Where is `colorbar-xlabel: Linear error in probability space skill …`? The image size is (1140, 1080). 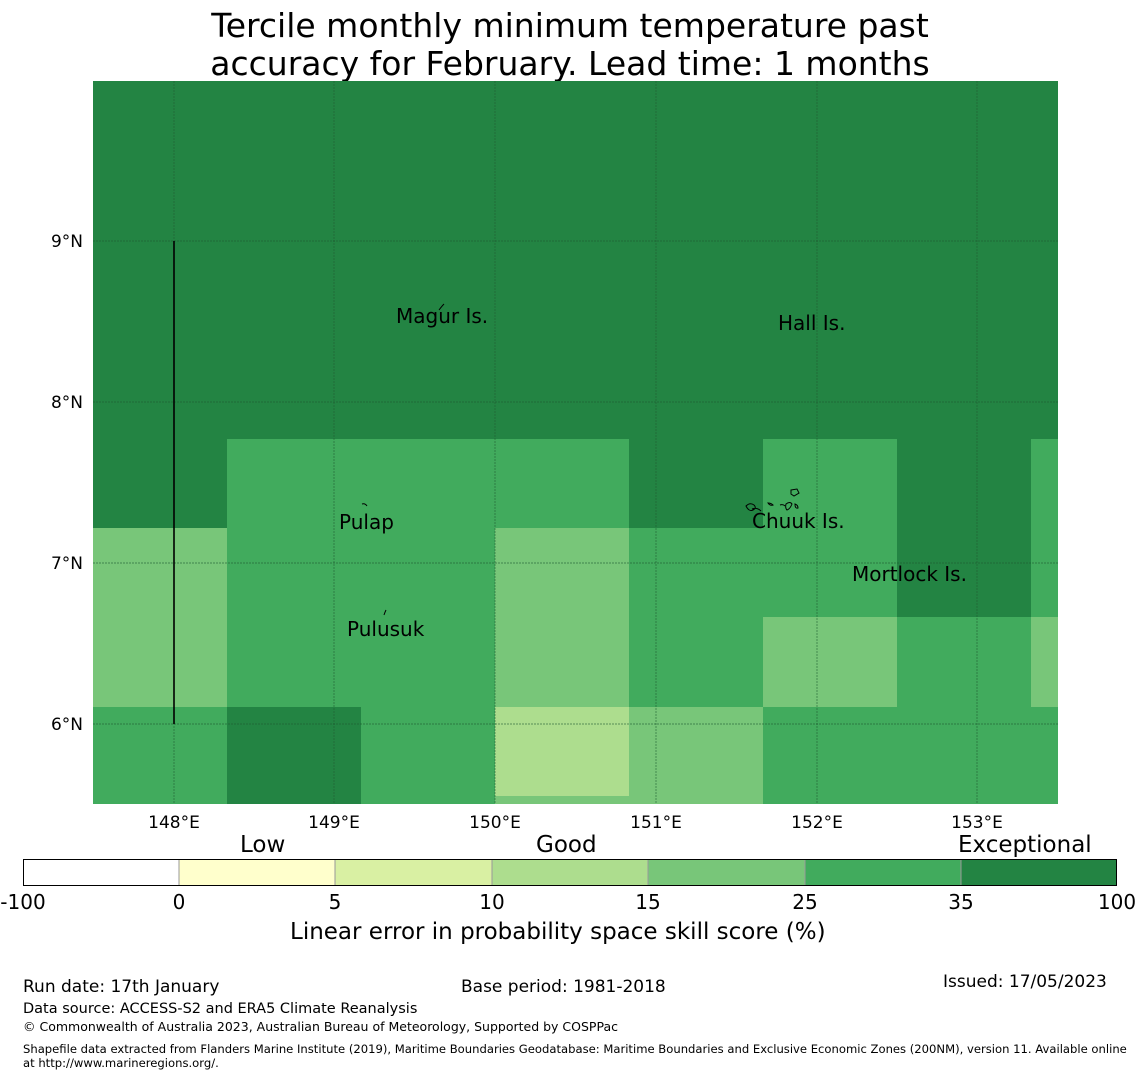 colorbar-xlabel: Linear error in probability space skill … is located at coordinates (558, 932).